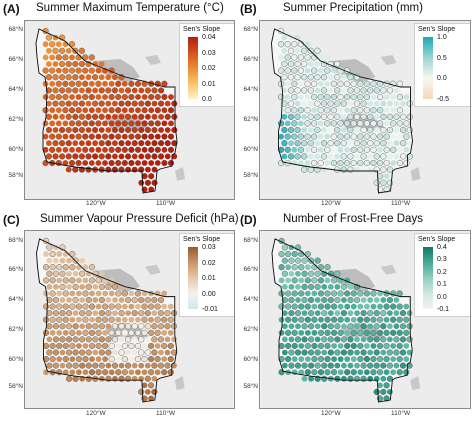  I want to click on legend: Sen's Slope 0.04 0.03 0.02 0.01 0.0, so click(206, 65).